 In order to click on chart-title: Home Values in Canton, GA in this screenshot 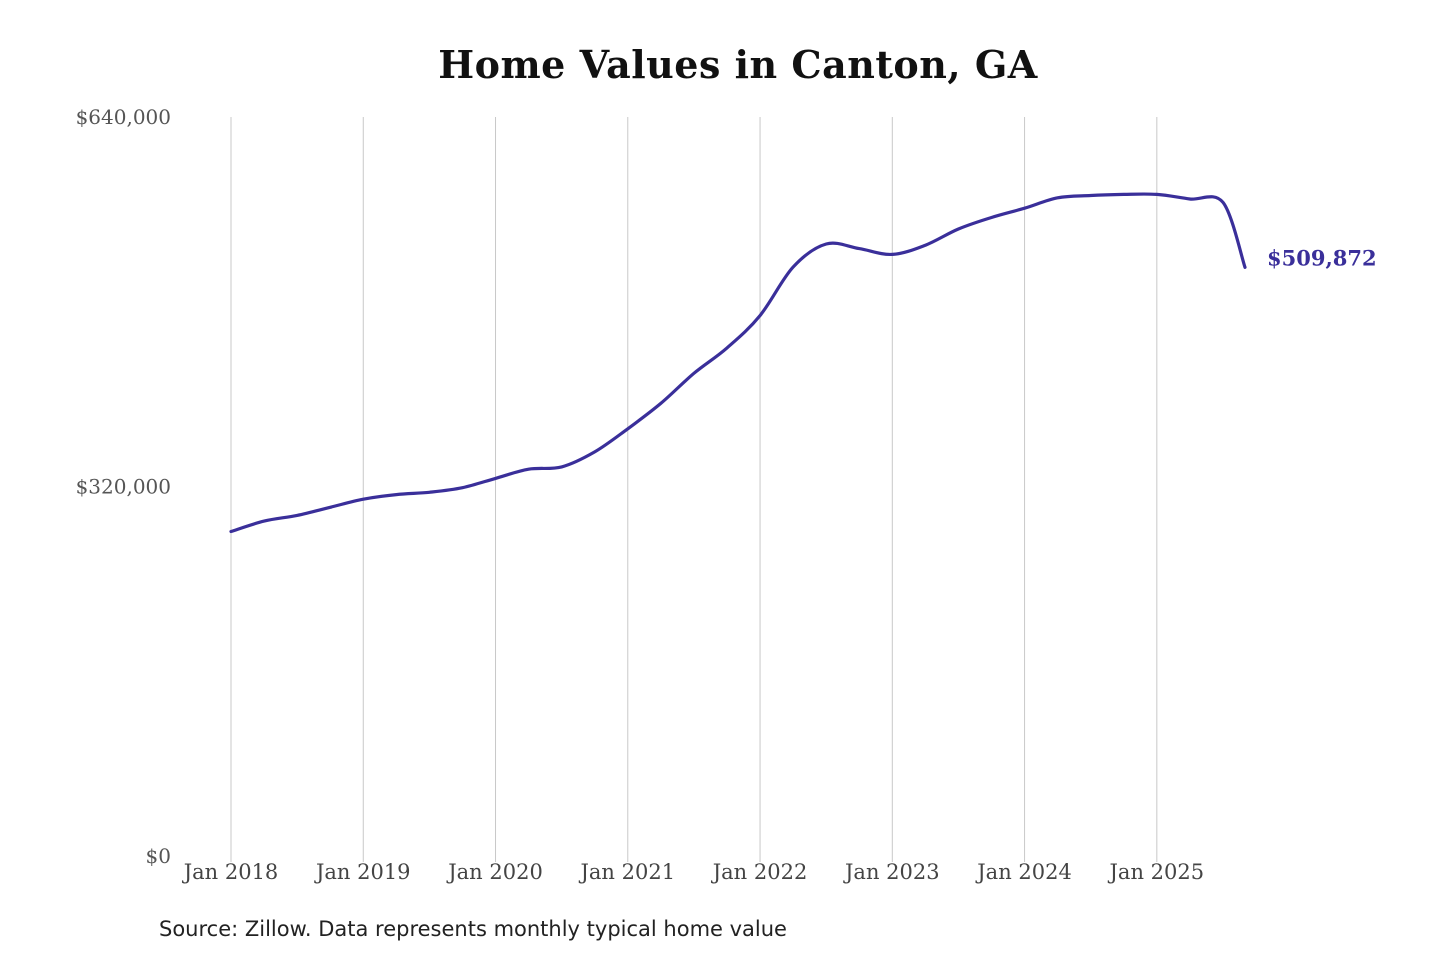, I will do `click(738, 64)`.